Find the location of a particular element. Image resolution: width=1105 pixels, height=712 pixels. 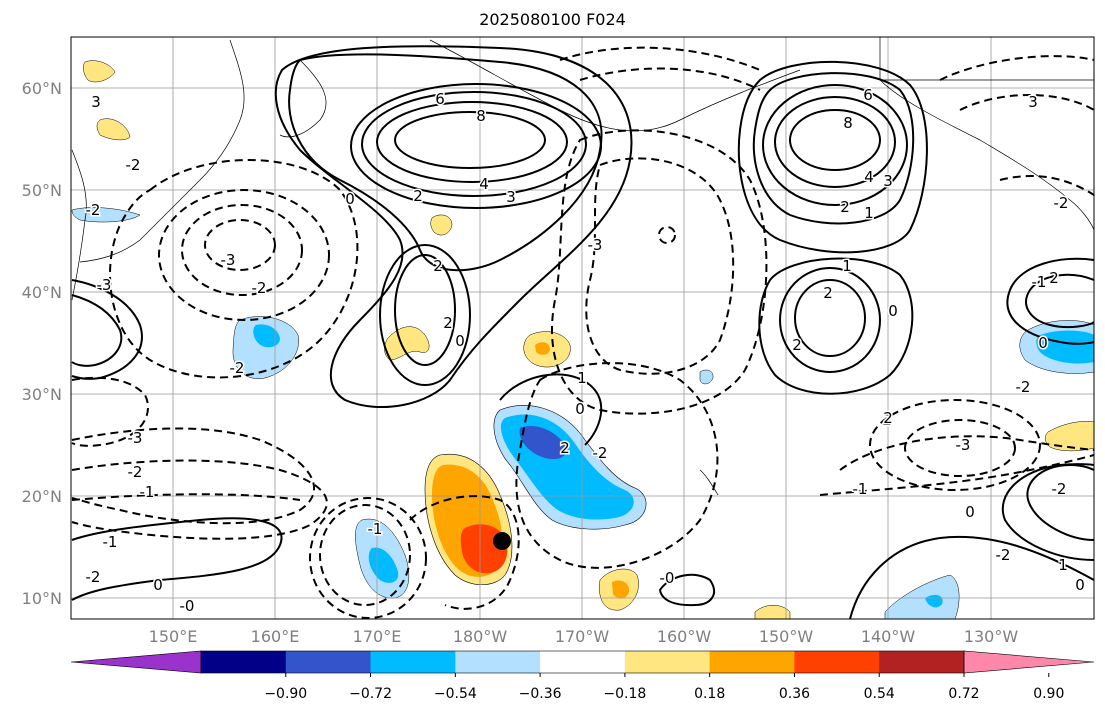

contour-label: -0 is located at coordinates (187, 606).